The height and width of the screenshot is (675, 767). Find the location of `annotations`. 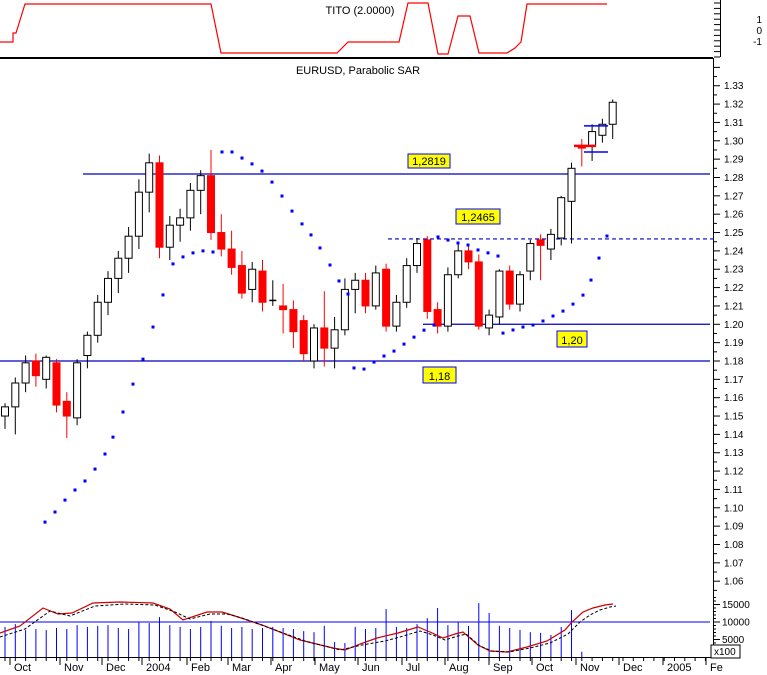

annotations is located at coordinates (591, 139).